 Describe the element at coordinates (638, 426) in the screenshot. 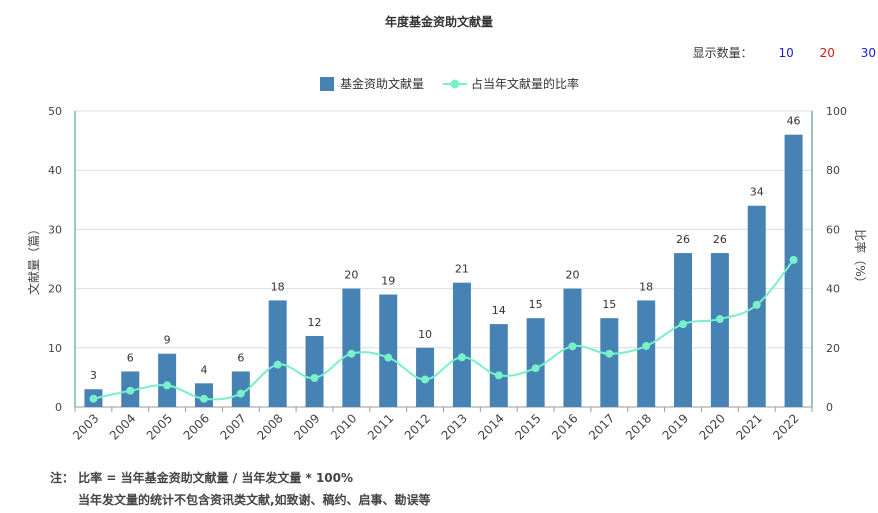

I see `x-tick-label: 2018` at that location.